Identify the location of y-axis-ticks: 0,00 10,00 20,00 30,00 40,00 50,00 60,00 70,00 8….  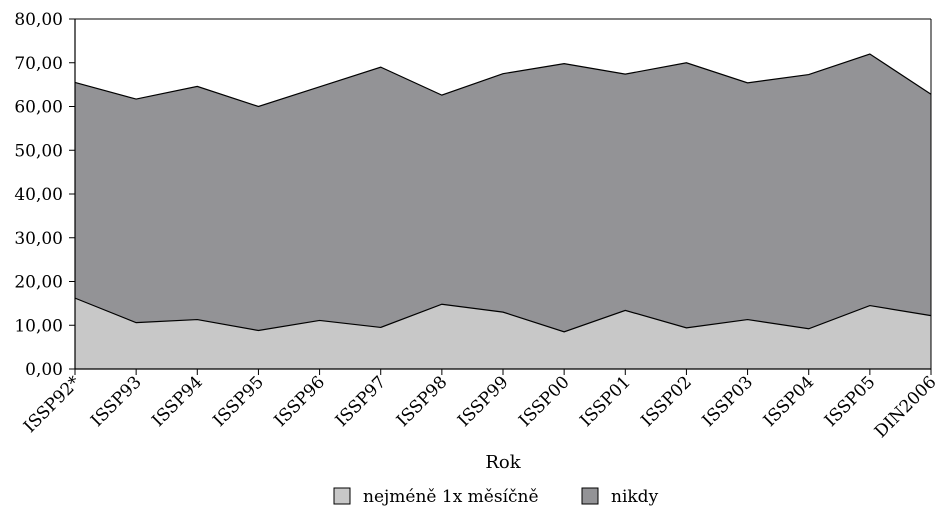
(44, 195).